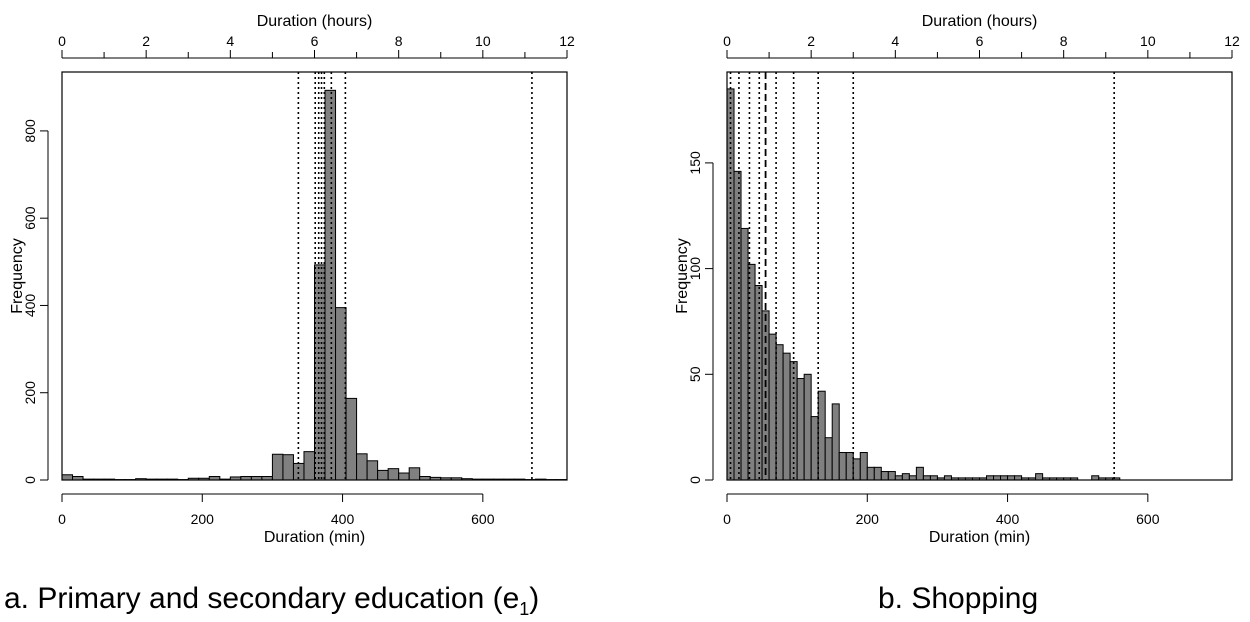  Describe the element at coordinates (272, 600) in the screenshot. I see `caption-primary-secondary-education: a. Primary and secondary education (e1)` at that location.